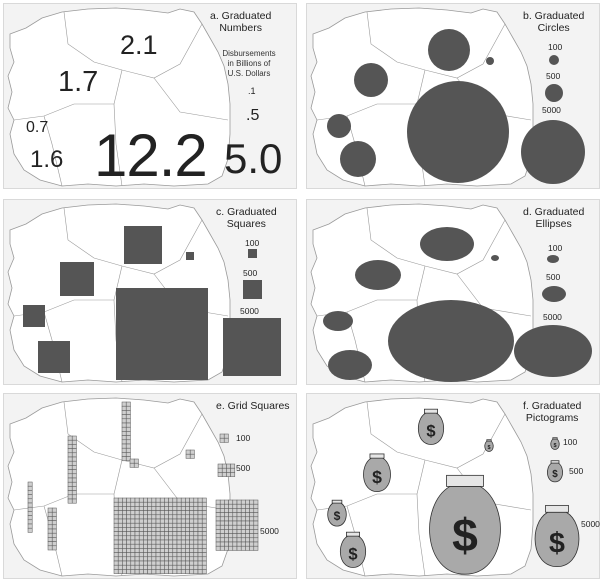  What do you see at coordinates (377, 477) in the screenshot?
I see `dollar-symbol: $` at bounding box center [377, 477].